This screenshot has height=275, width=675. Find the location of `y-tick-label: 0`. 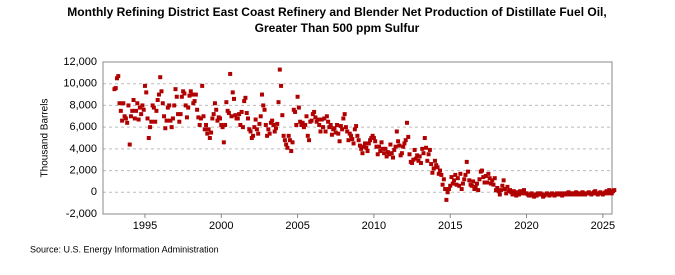

y-tick-label: 0 is located at coordinates (94, 192).